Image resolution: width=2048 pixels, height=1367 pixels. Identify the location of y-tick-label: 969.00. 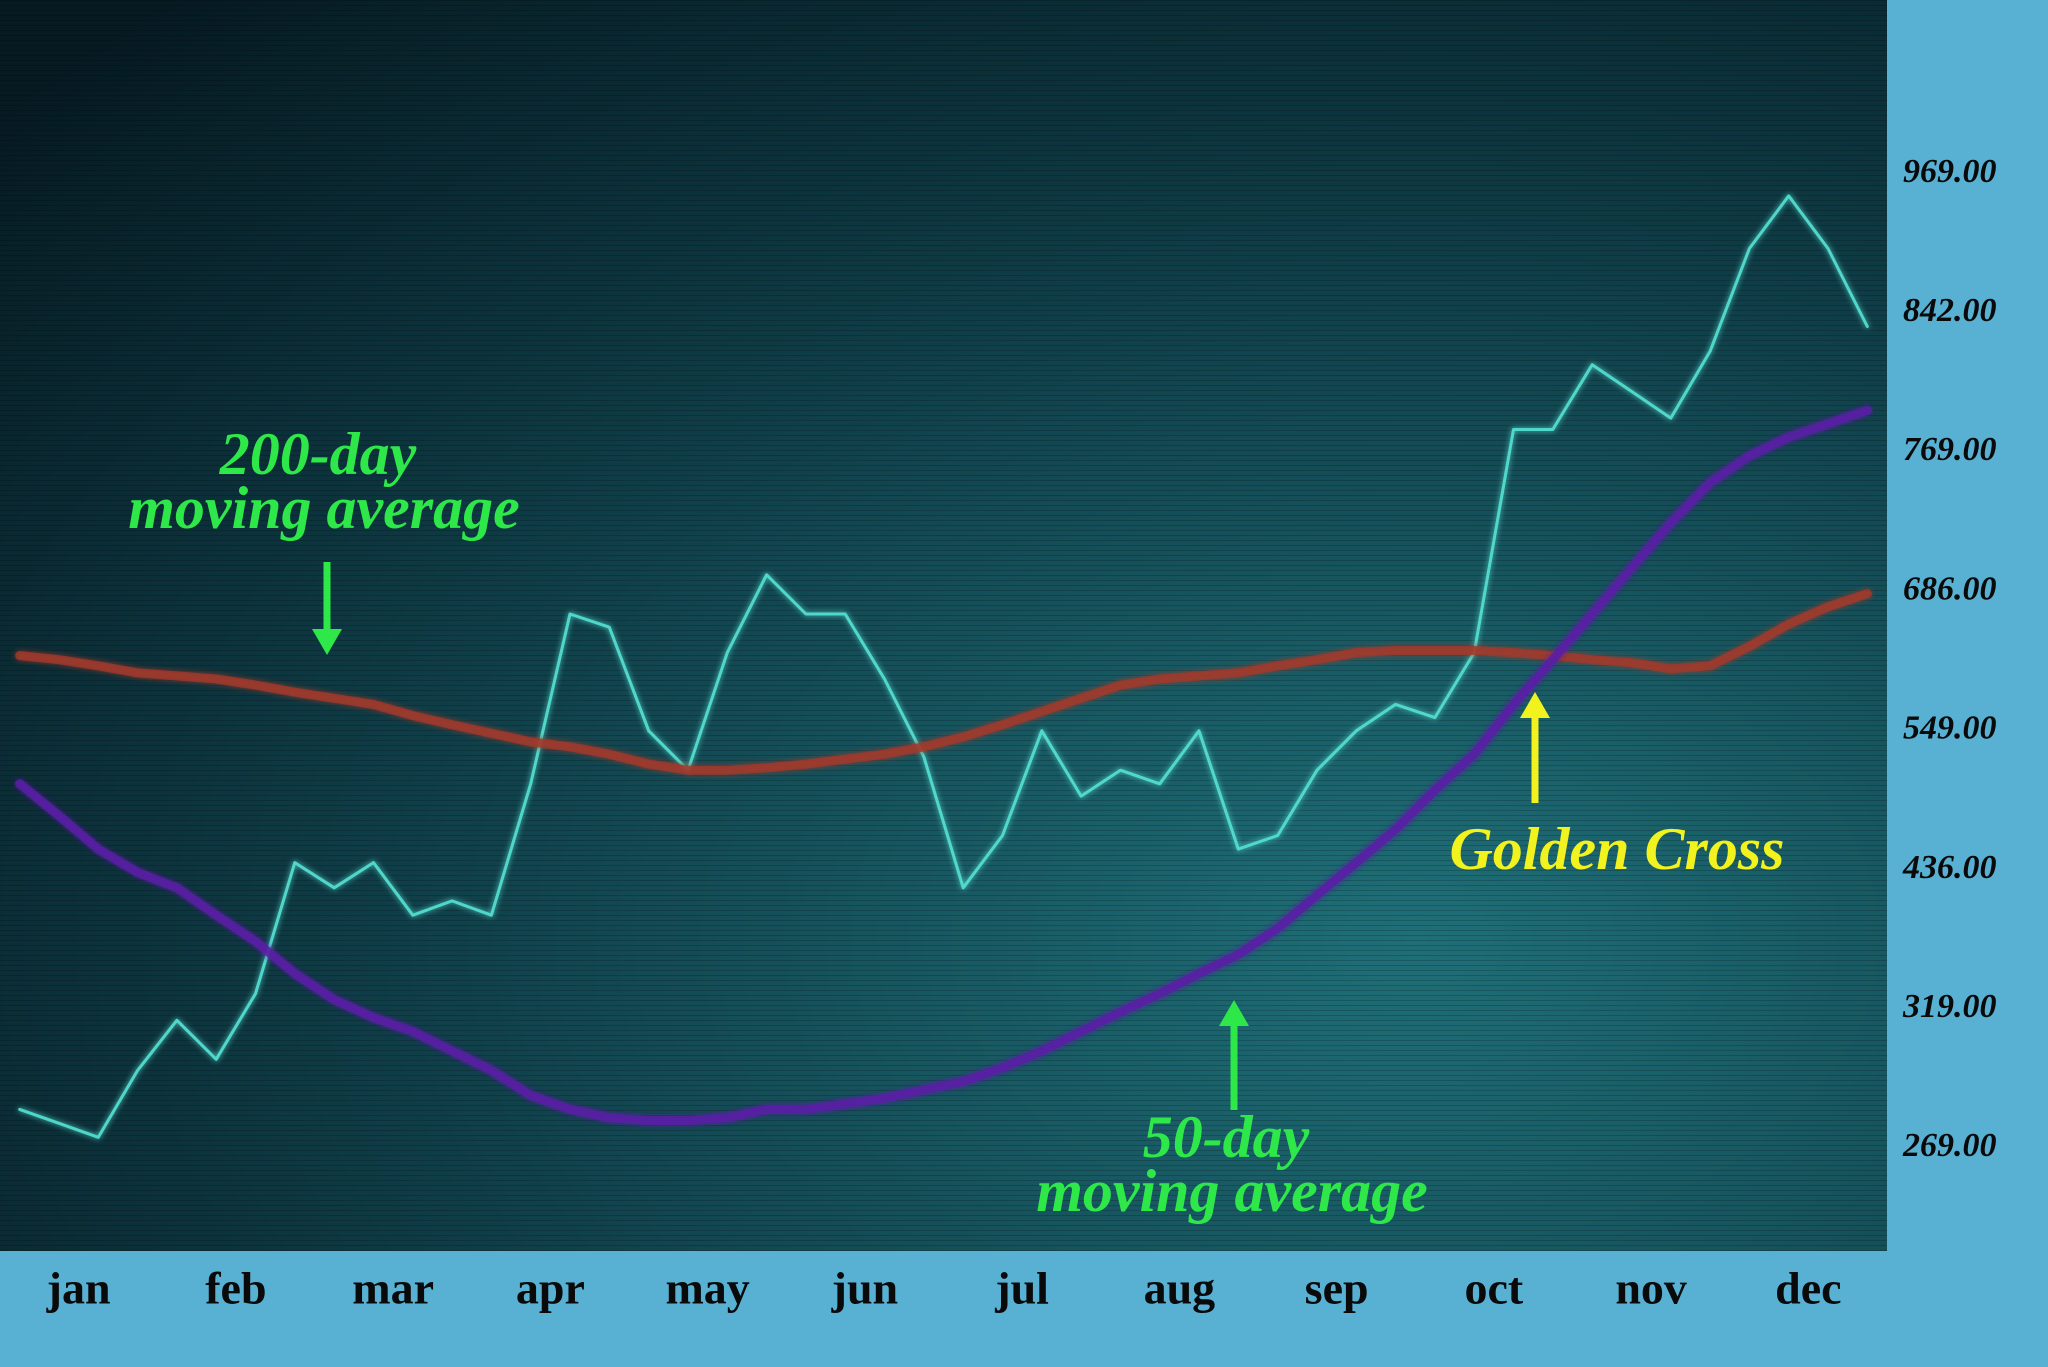
(1950, 171).